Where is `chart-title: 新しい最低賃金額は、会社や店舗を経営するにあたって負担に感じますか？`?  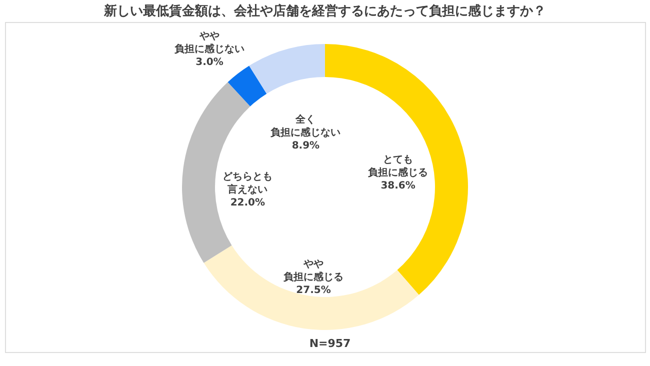
chart-title: 新しい最低賃金額は、会社や店舗を経営するにあたって負担に感じますか？ is located at coordinates (324, 11).